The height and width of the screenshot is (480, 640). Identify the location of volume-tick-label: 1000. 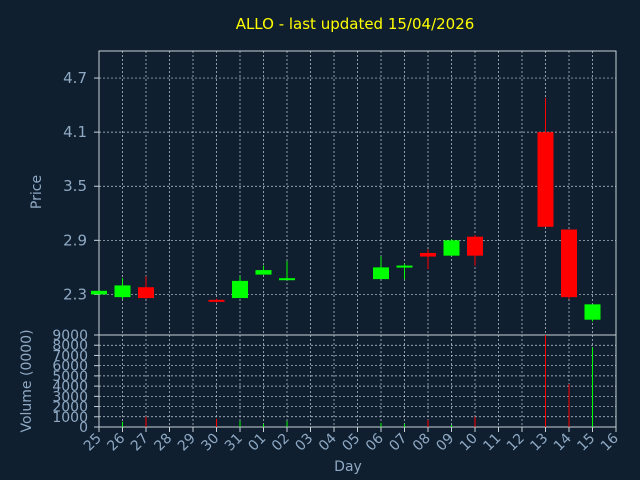
(70, 418).